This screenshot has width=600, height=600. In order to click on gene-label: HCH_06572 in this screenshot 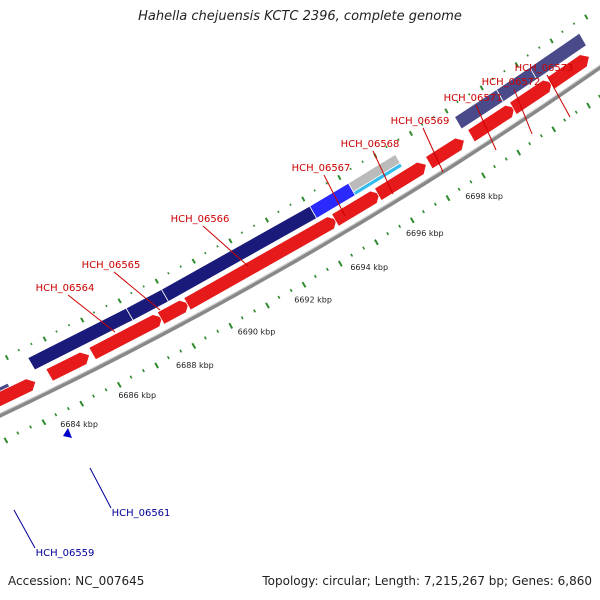, I will do `click(511, 82)`.